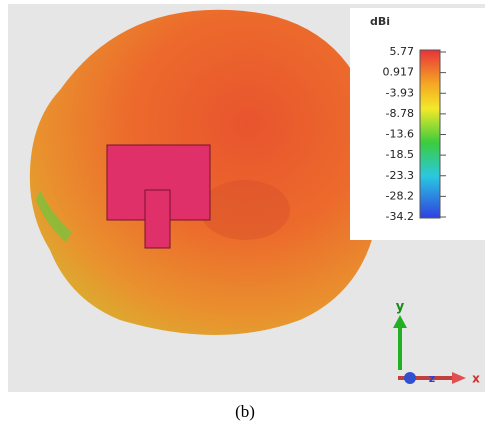 This screenshot has width=491, height=435. Describe the element at coordinates (400, 154) in the screenshot. I see `colorbar-tick-label: -18.5` at that location.